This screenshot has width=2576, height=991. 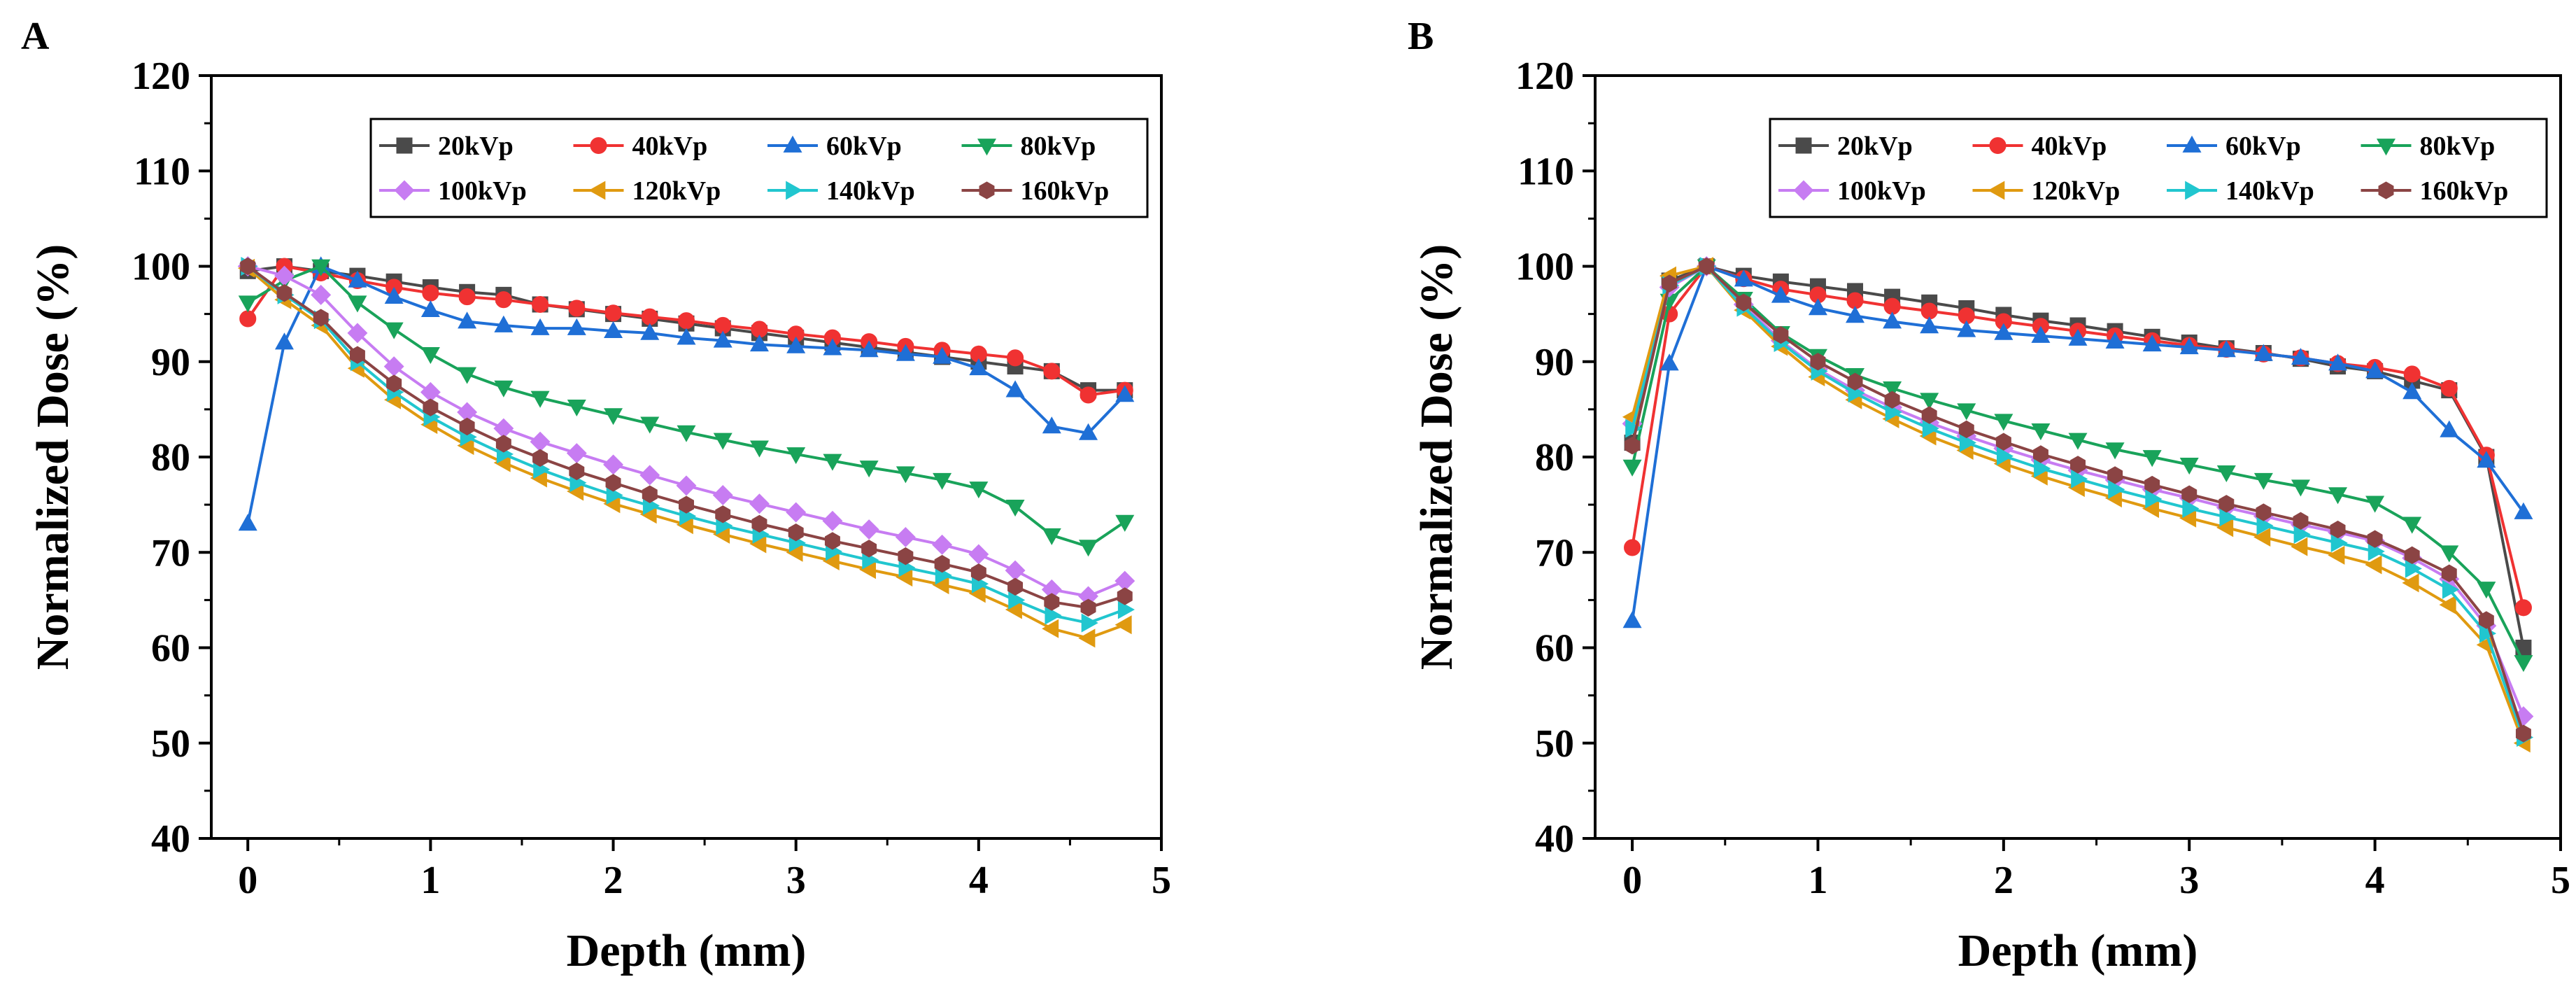 What do you see at coordinates (170, 362) in the screenshot?
I see `y-tick-label: 90` at bounding box center [170, 362].